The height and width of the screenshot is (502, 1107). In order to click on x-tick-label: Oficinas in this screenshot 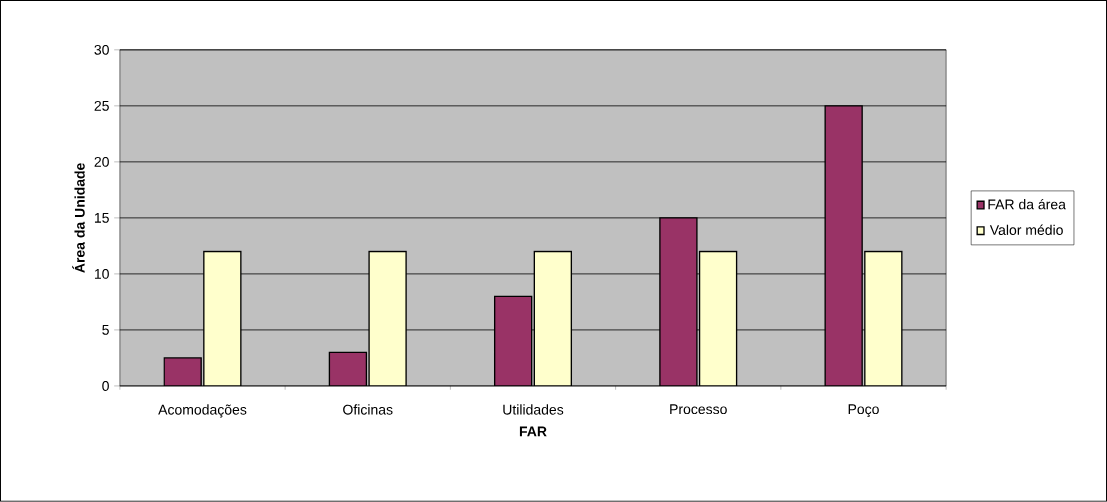, I will do `click(368, 409)`.